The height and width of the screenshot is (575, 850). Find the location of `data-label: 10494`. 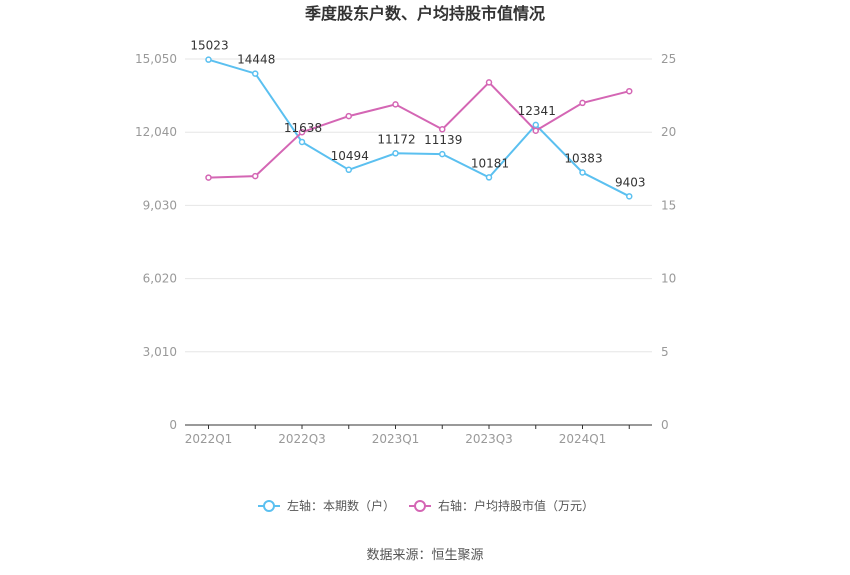

data-label: 10494 is located at coordinates (350, 156).